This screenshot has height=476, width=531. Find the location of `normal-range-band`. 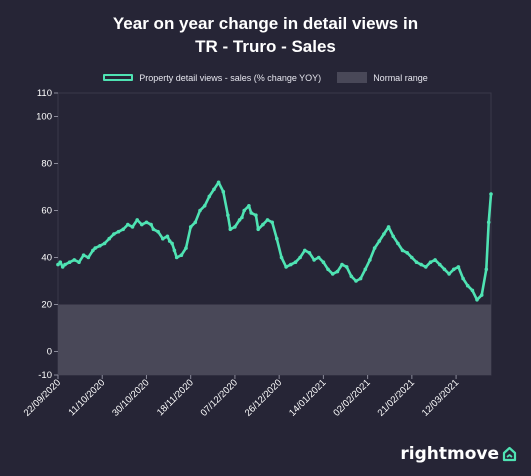

normal-range-band is located at coordinates (274, 339).